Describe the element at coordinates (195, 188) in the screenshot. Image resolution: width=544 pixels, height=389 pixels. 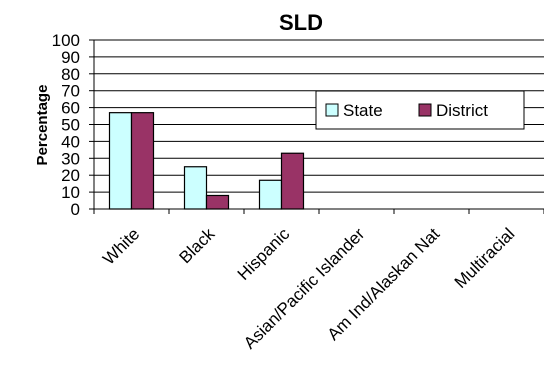
I see `bar-state-black` at that location.